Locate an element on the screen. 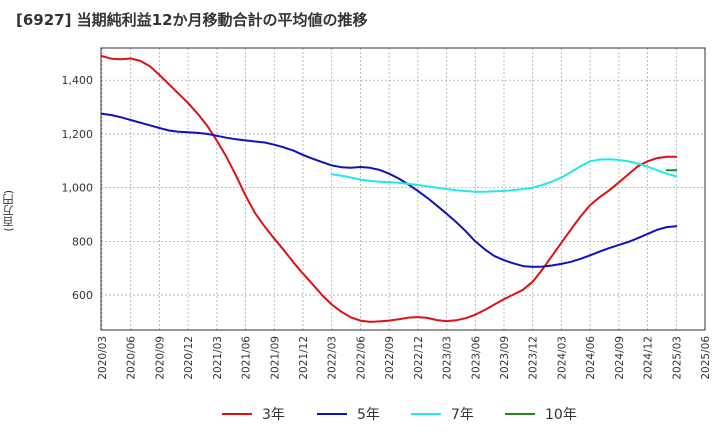 The height and width of the screenshot is (440, 720). legend-label: 3年 is located at coordinates (273, 415).